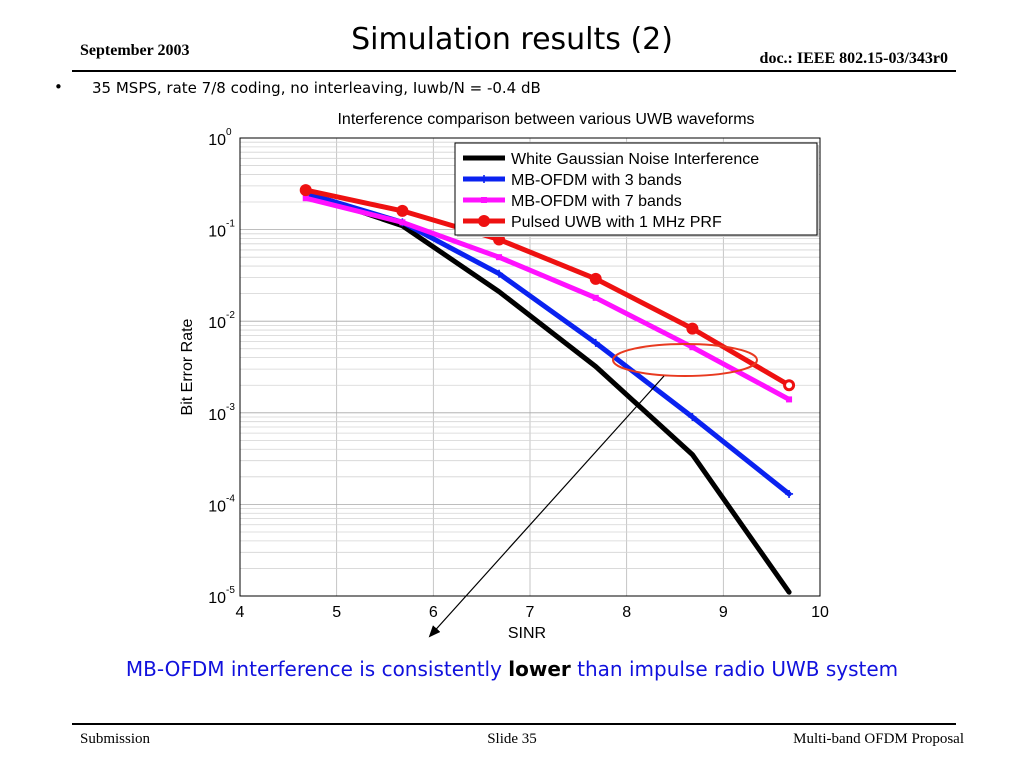 Image resolution: width=1024 pixels, height=768 pixels. I want to click on conclusion-before: MB-OFDM interference is consistently, so click(317, 669).